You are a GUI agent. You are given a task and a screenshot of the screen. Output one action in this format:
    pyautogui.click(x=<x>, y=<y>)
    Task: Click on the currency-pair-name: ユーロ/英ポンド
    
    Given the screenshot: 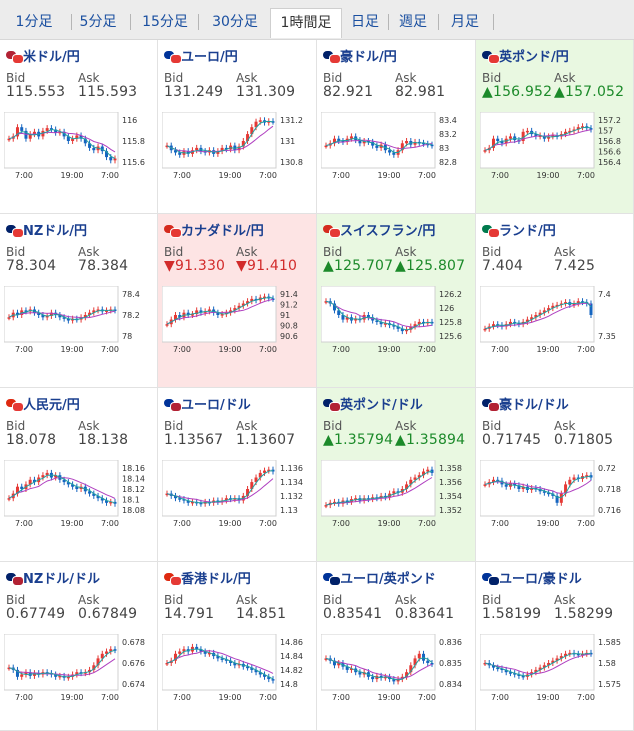 What is the action you would take?
    pyautogui.click(x=388, y=579)
    